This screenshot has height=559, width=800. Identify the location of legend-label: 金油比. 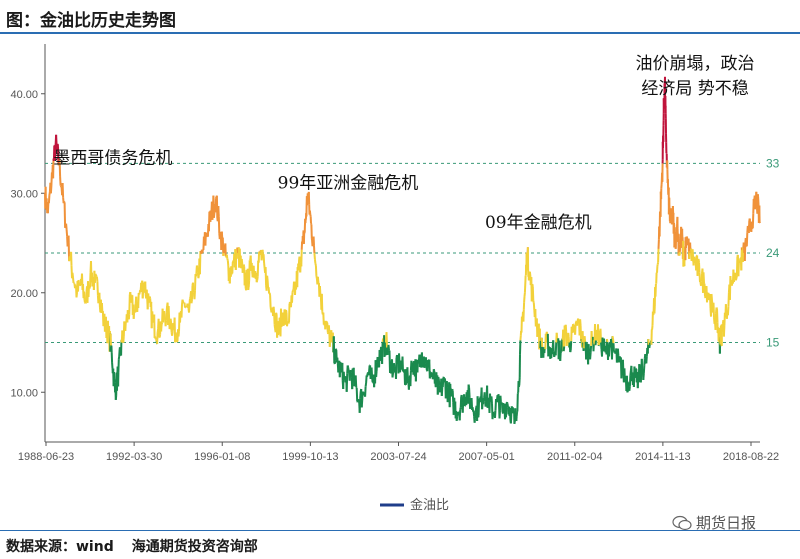
(429, 504).